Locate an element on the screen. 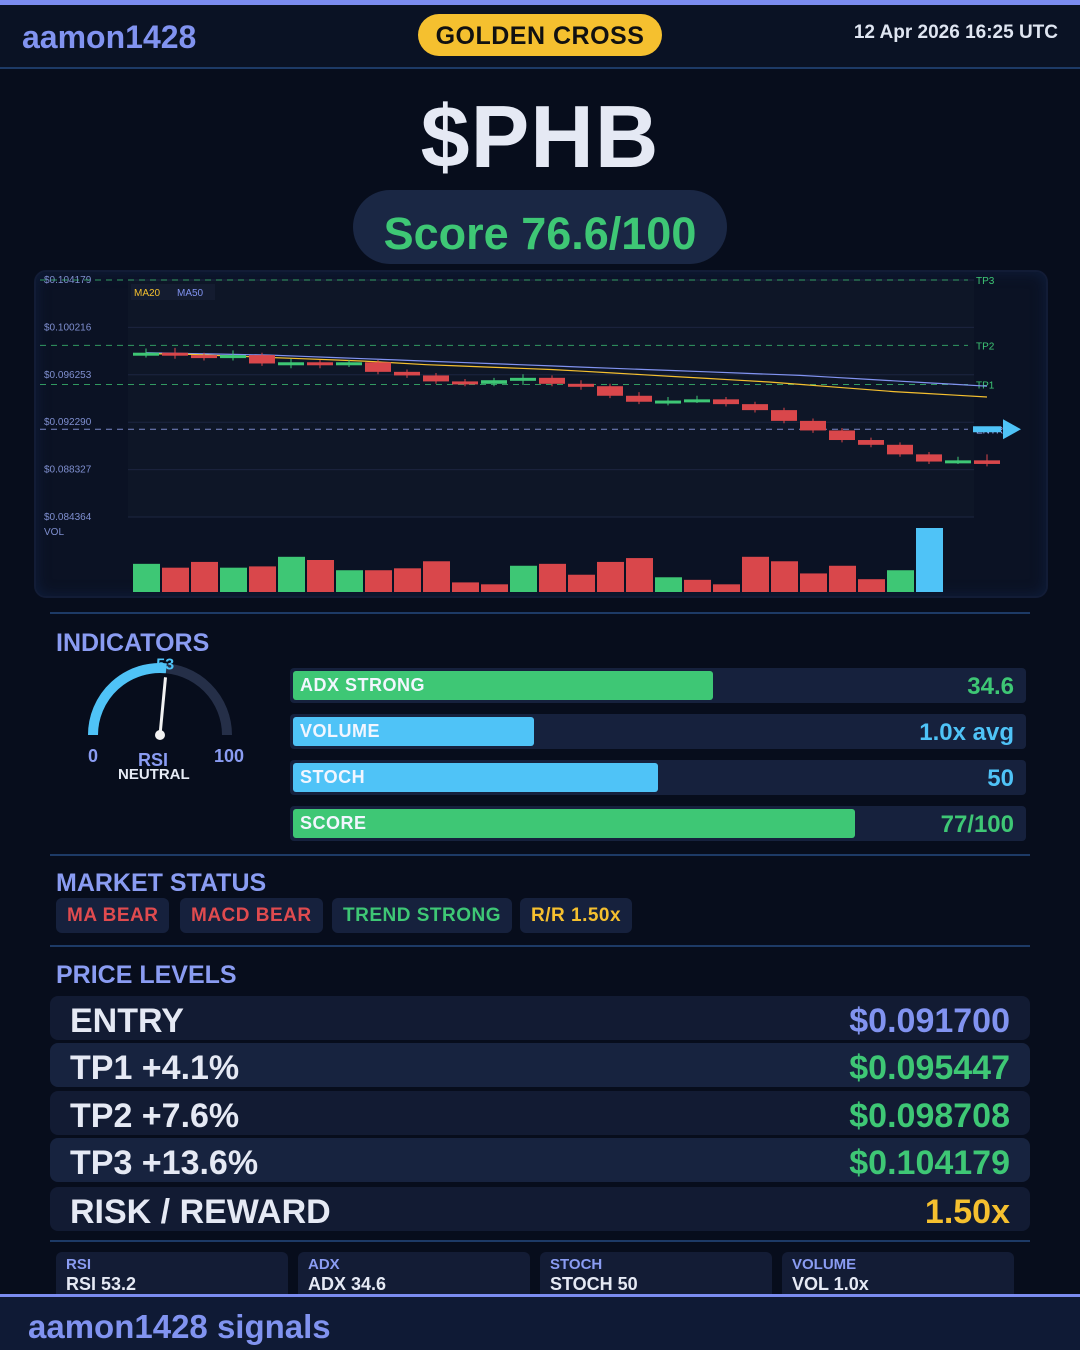  current-candle is located at coordinates (987, 429).